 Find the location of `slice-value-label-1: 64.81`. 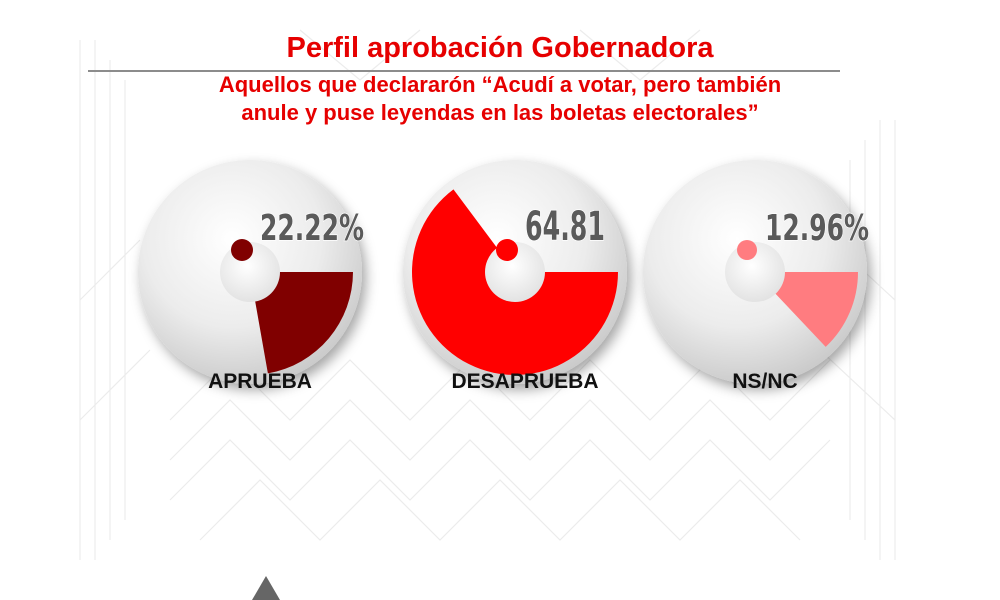

slice-value-label-1: 64.81 is located at coordinates (565, 227).